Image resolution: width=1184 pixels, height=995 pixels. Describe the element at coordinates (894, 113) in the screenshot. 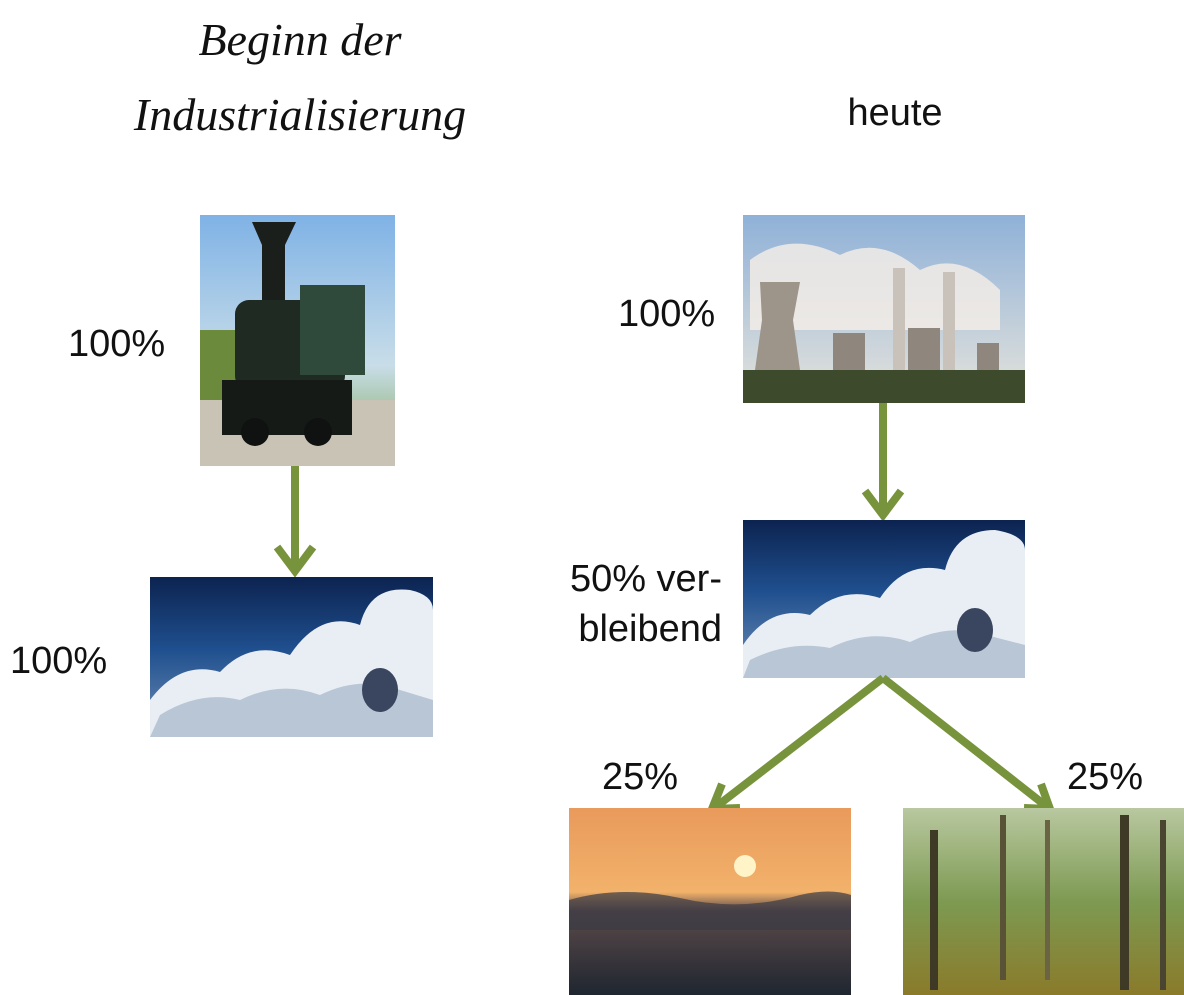

I see `title: heute` at that location.